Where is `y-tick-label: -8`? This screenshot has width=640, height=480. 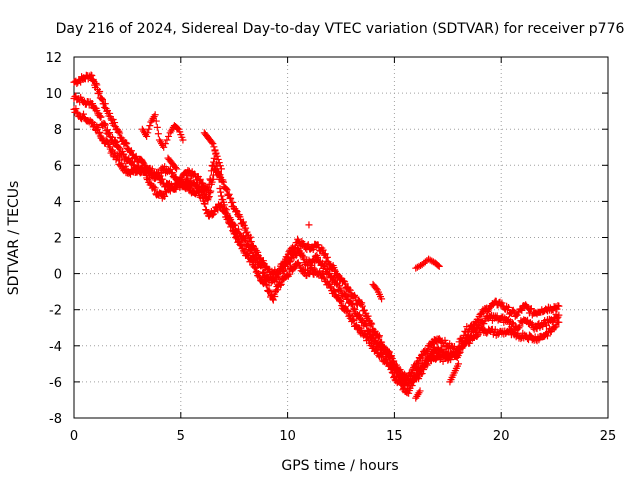 y-tick-label: -8 is located at coordinates (55, 419).